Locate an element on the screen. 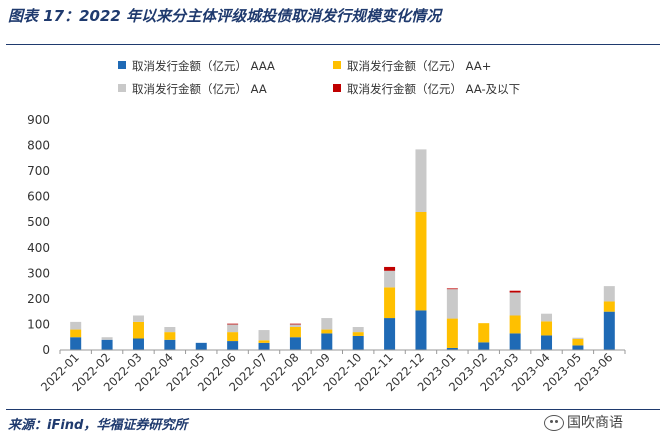  footer-divider is located at coordinates (333, 409).